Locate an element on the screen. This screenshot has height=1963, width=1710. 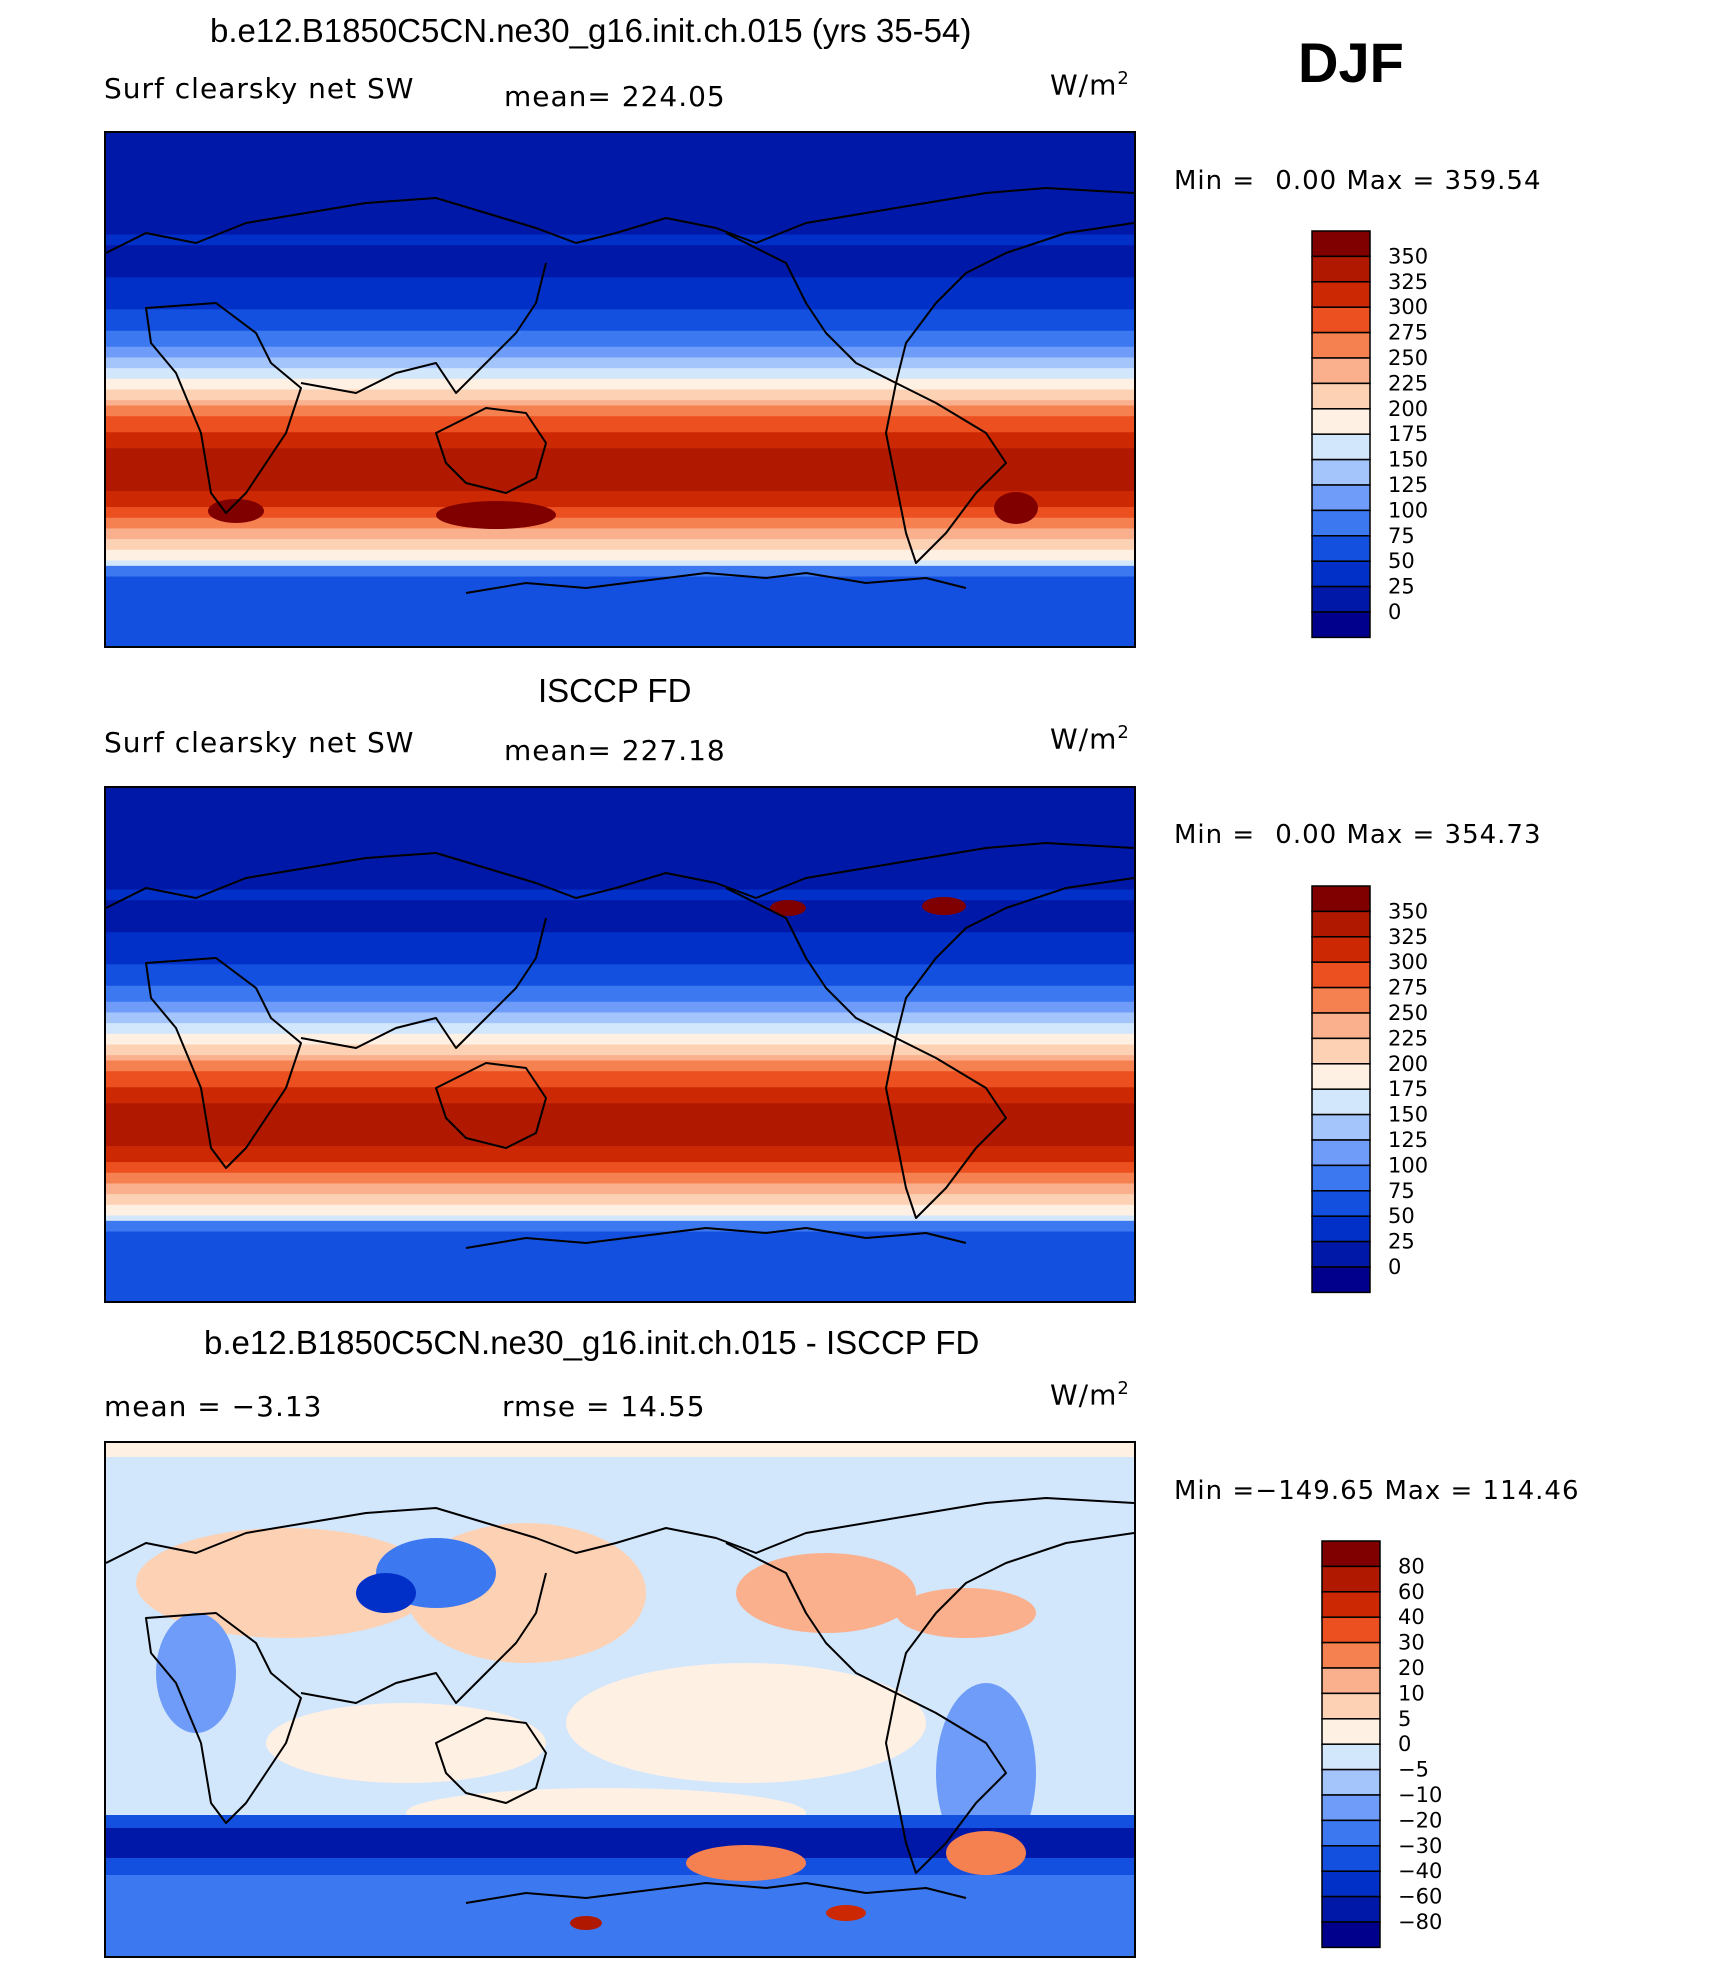
panel3-minmax: Min =−149.65 Max = 114.46 is located at coordinates (1377, 1491).